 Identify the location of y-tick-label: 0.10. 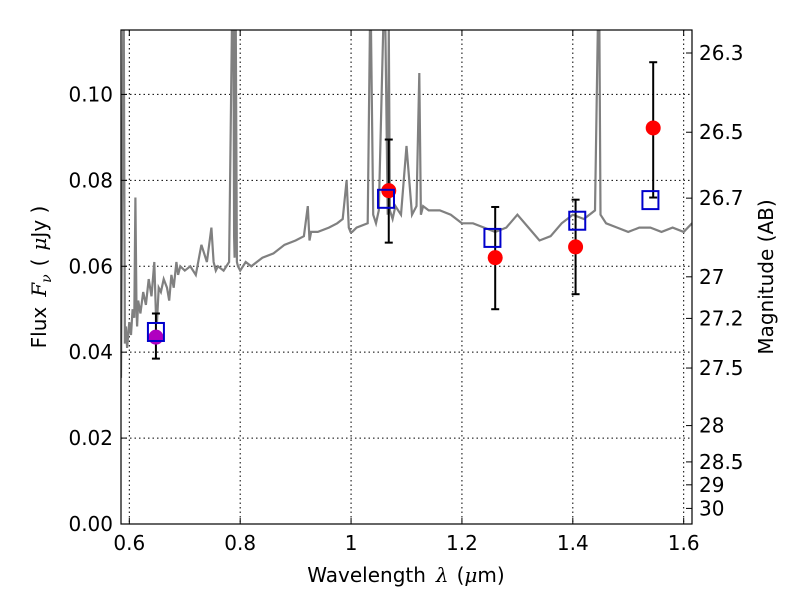
(90, 94).